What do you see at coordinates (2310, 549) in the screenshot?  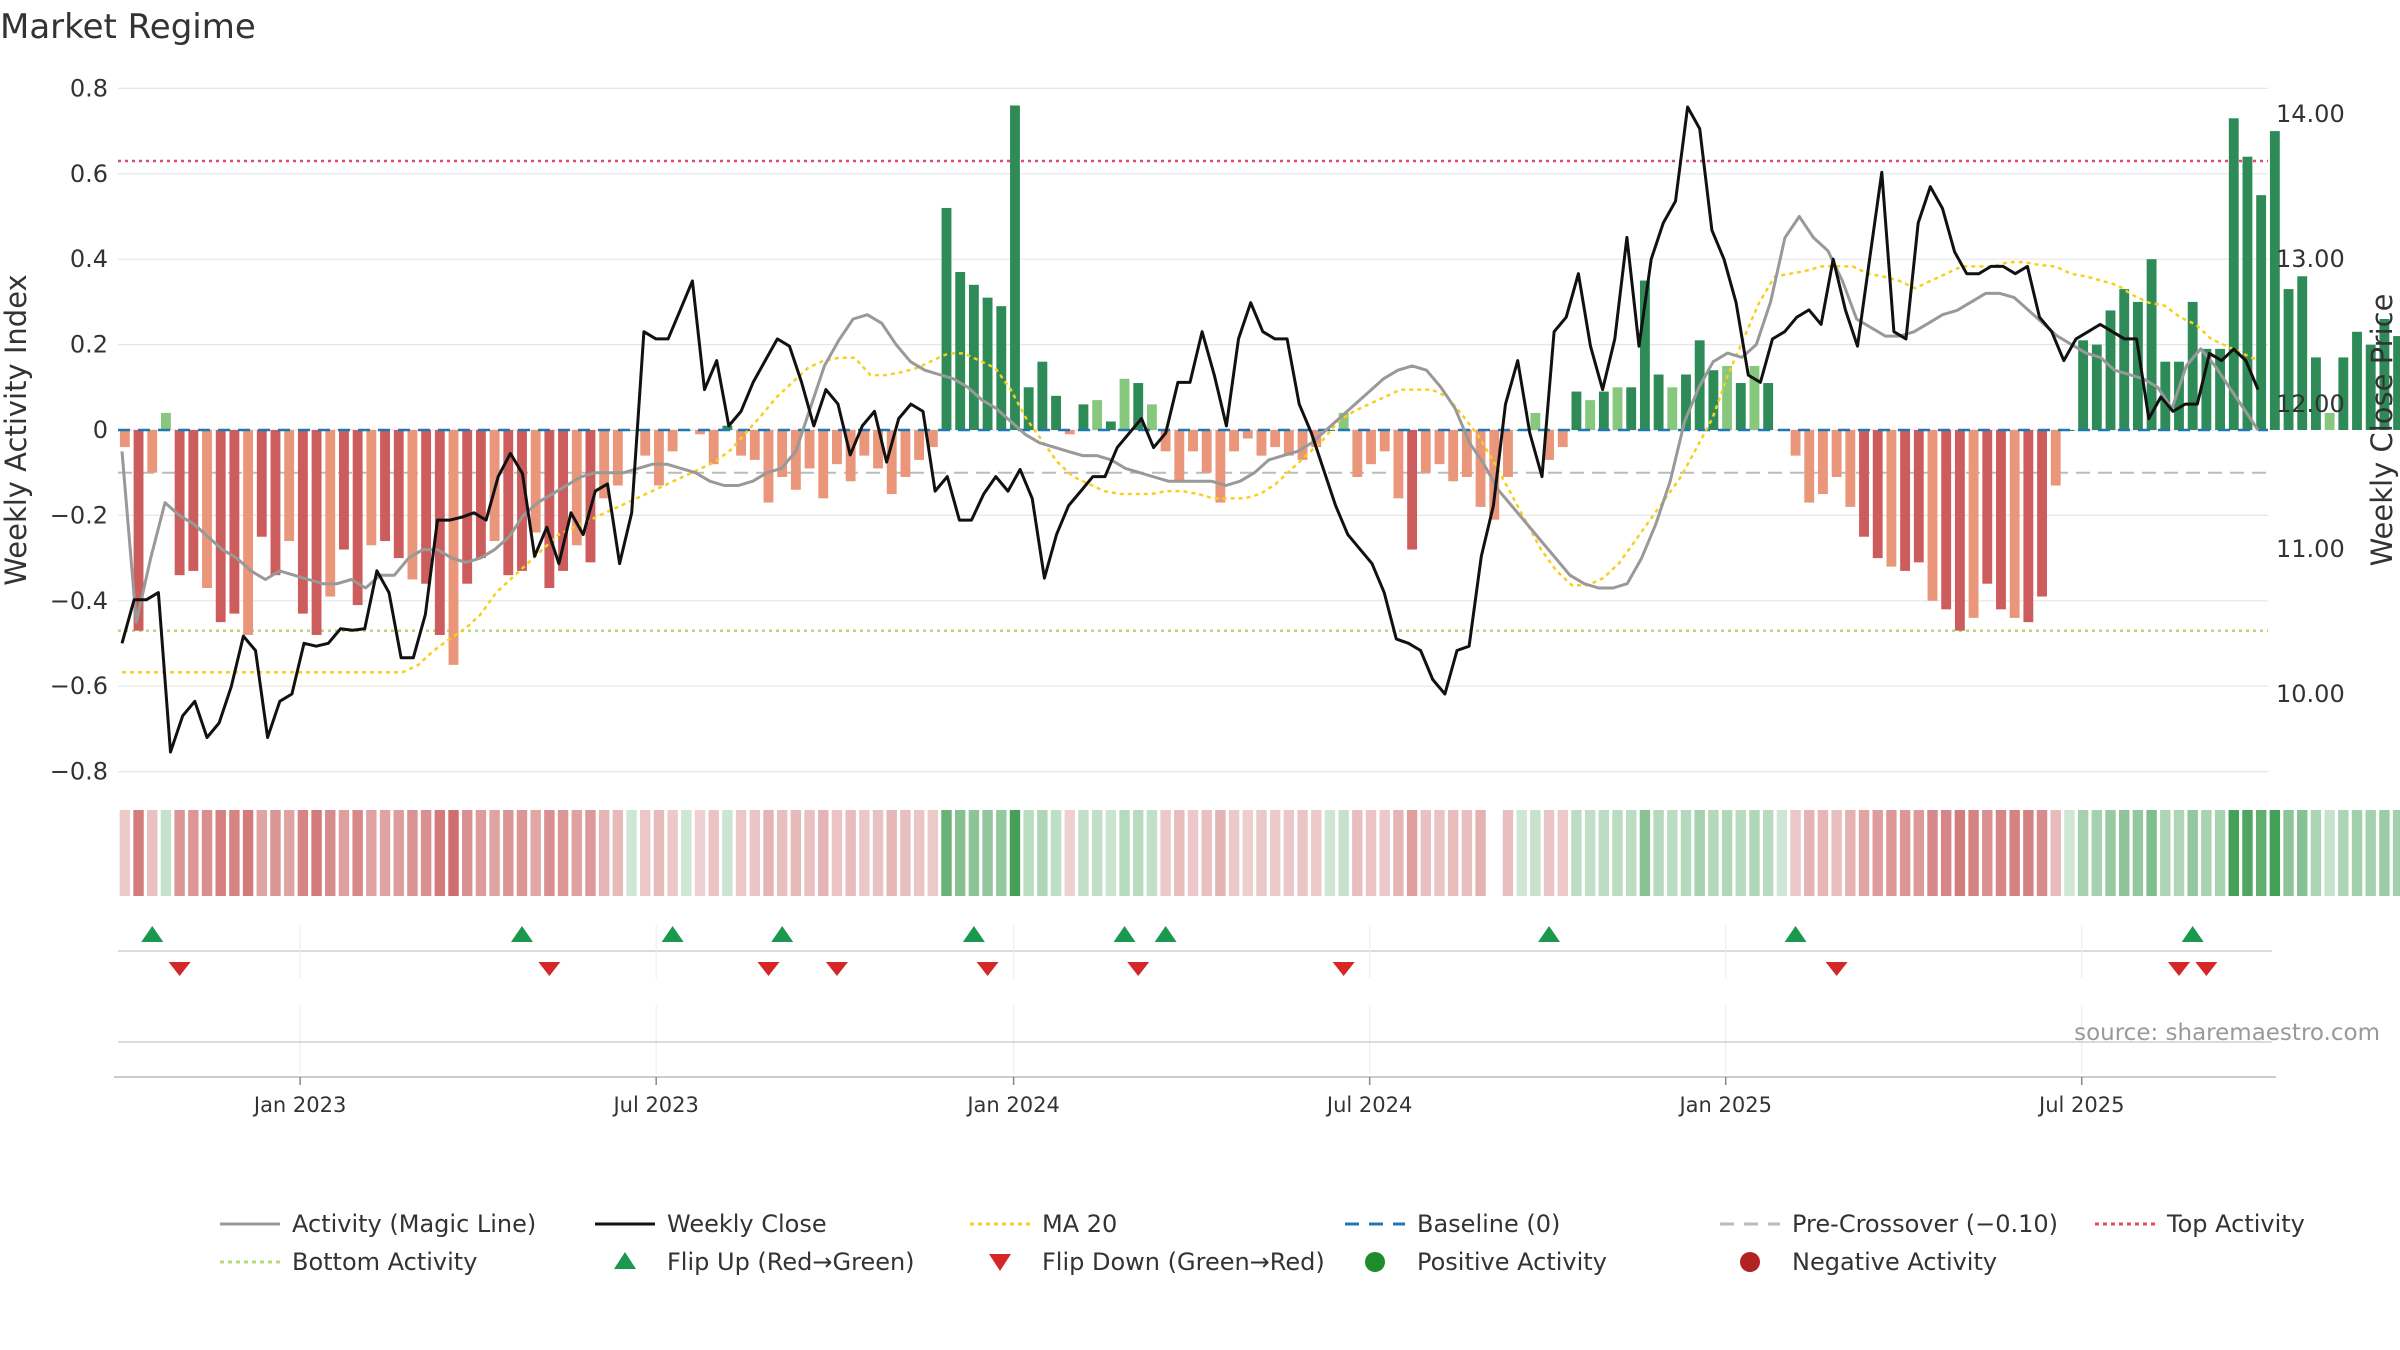 I see `right-tick-label: 11.00` at bounding box center [2310, 549].